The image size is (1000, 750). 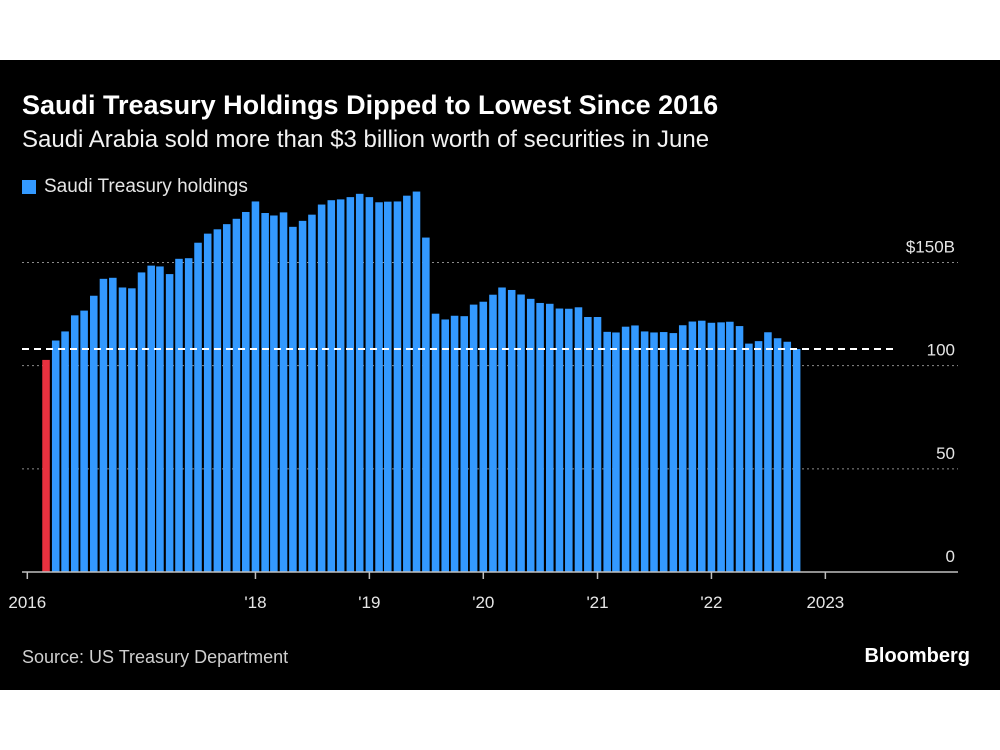 I want to click on y-tick-label: 100, so click(x=941, y=350).